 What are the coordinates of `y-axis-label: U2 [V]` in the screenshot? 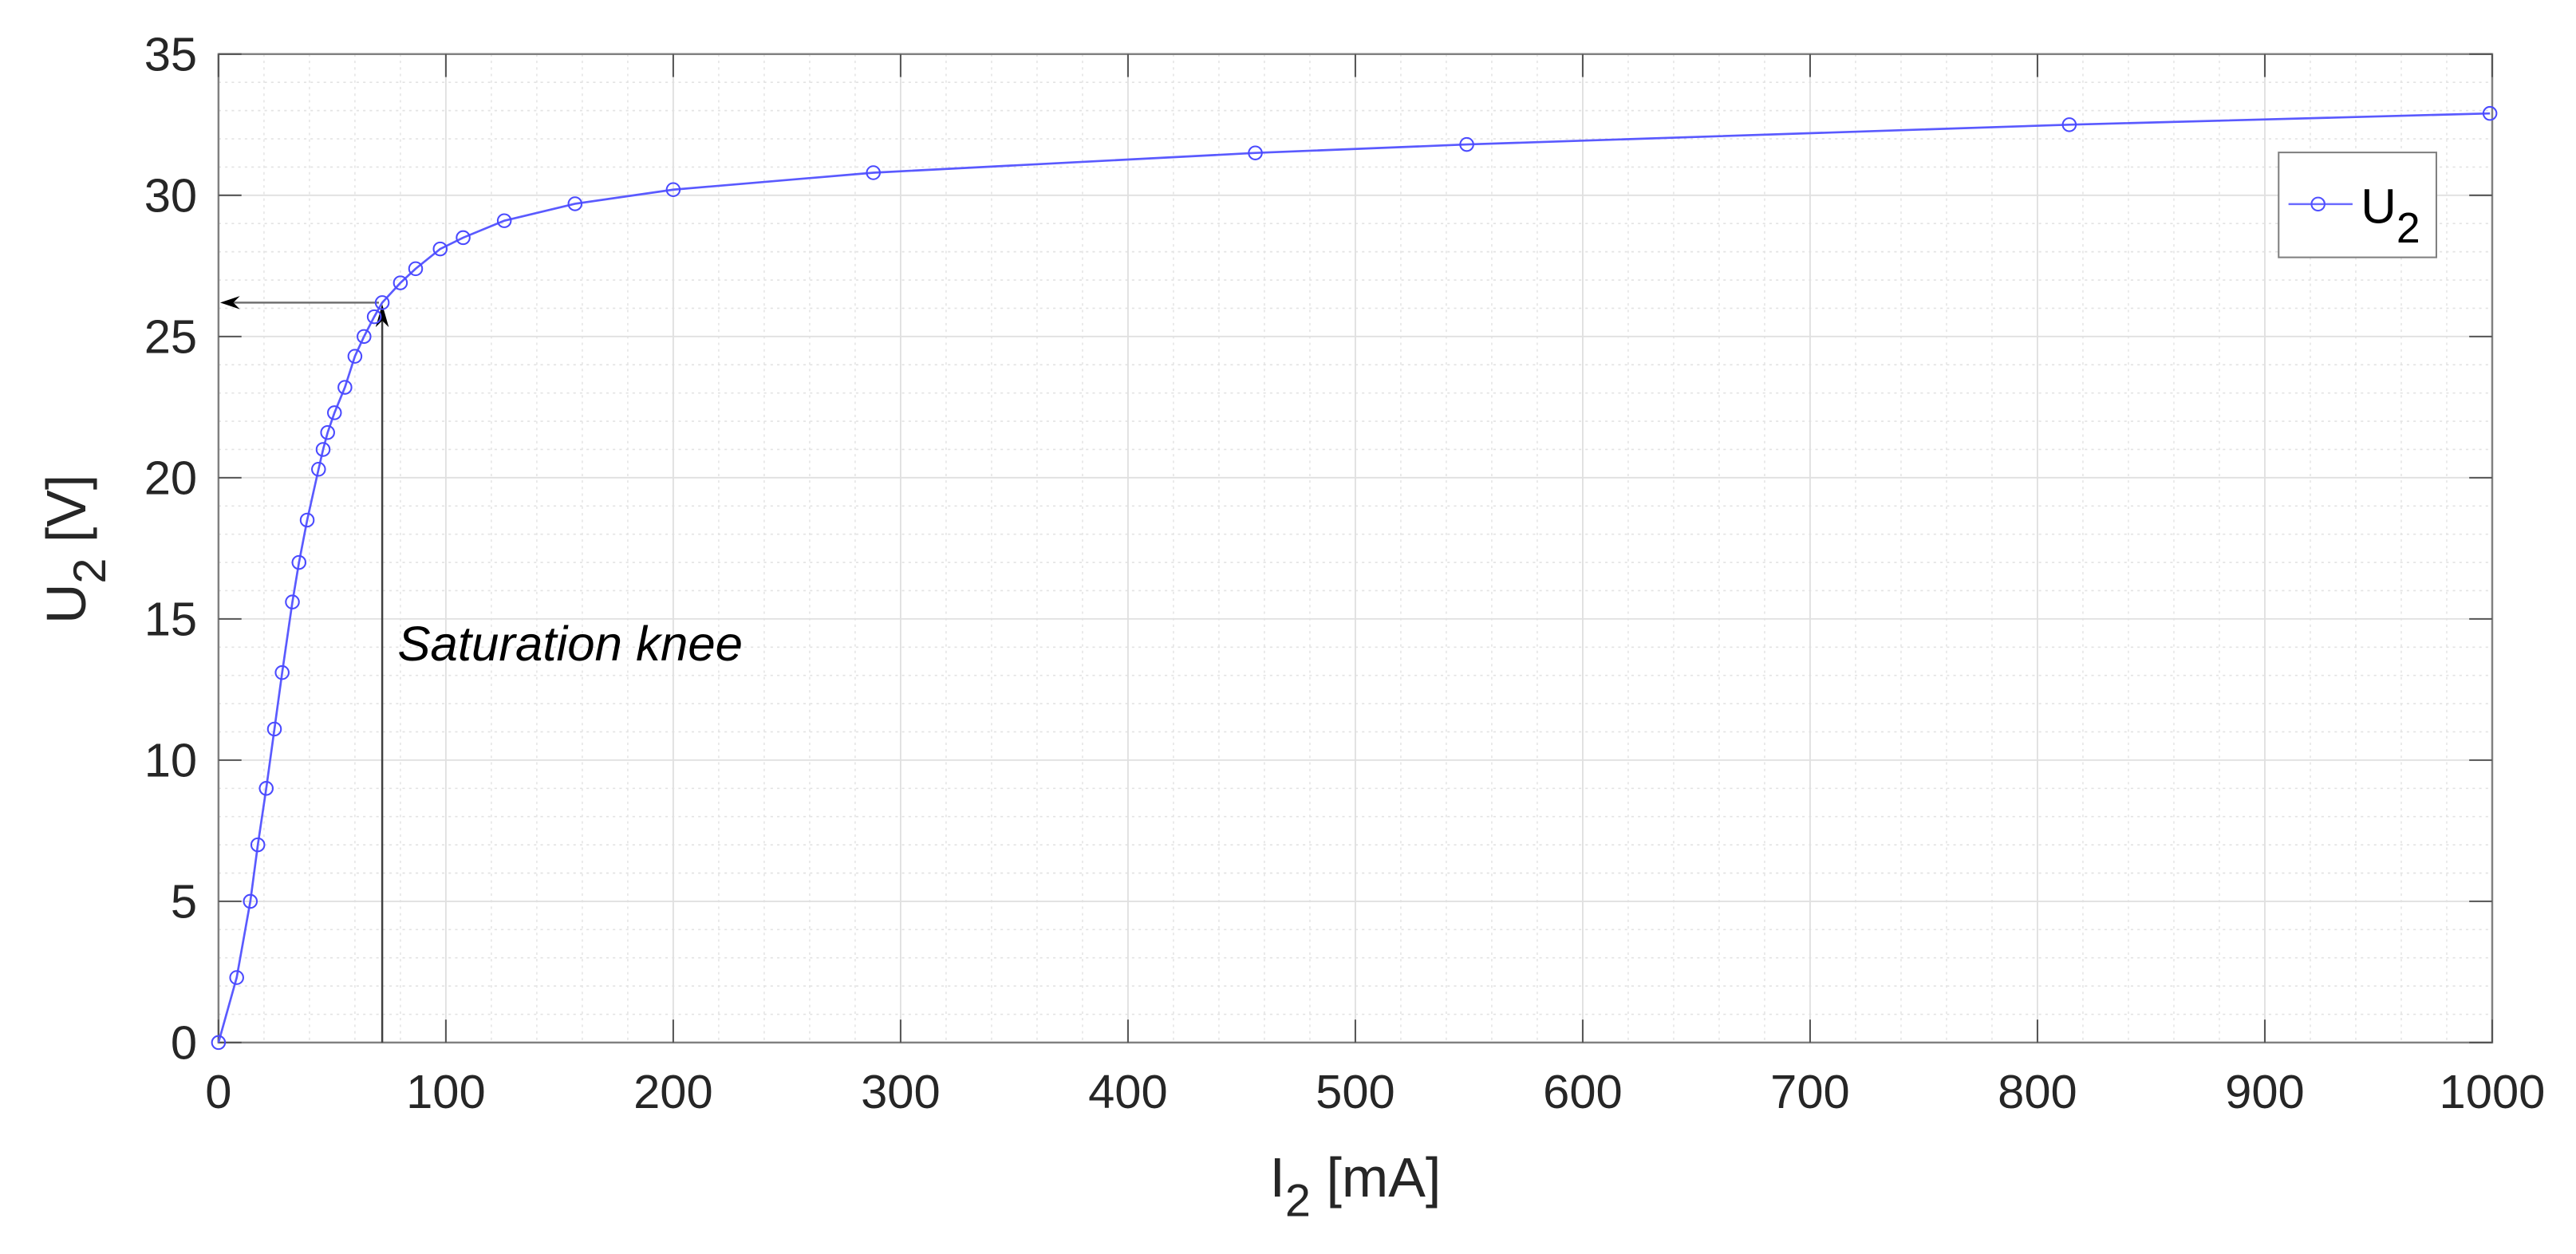 It's located at (75, 550).